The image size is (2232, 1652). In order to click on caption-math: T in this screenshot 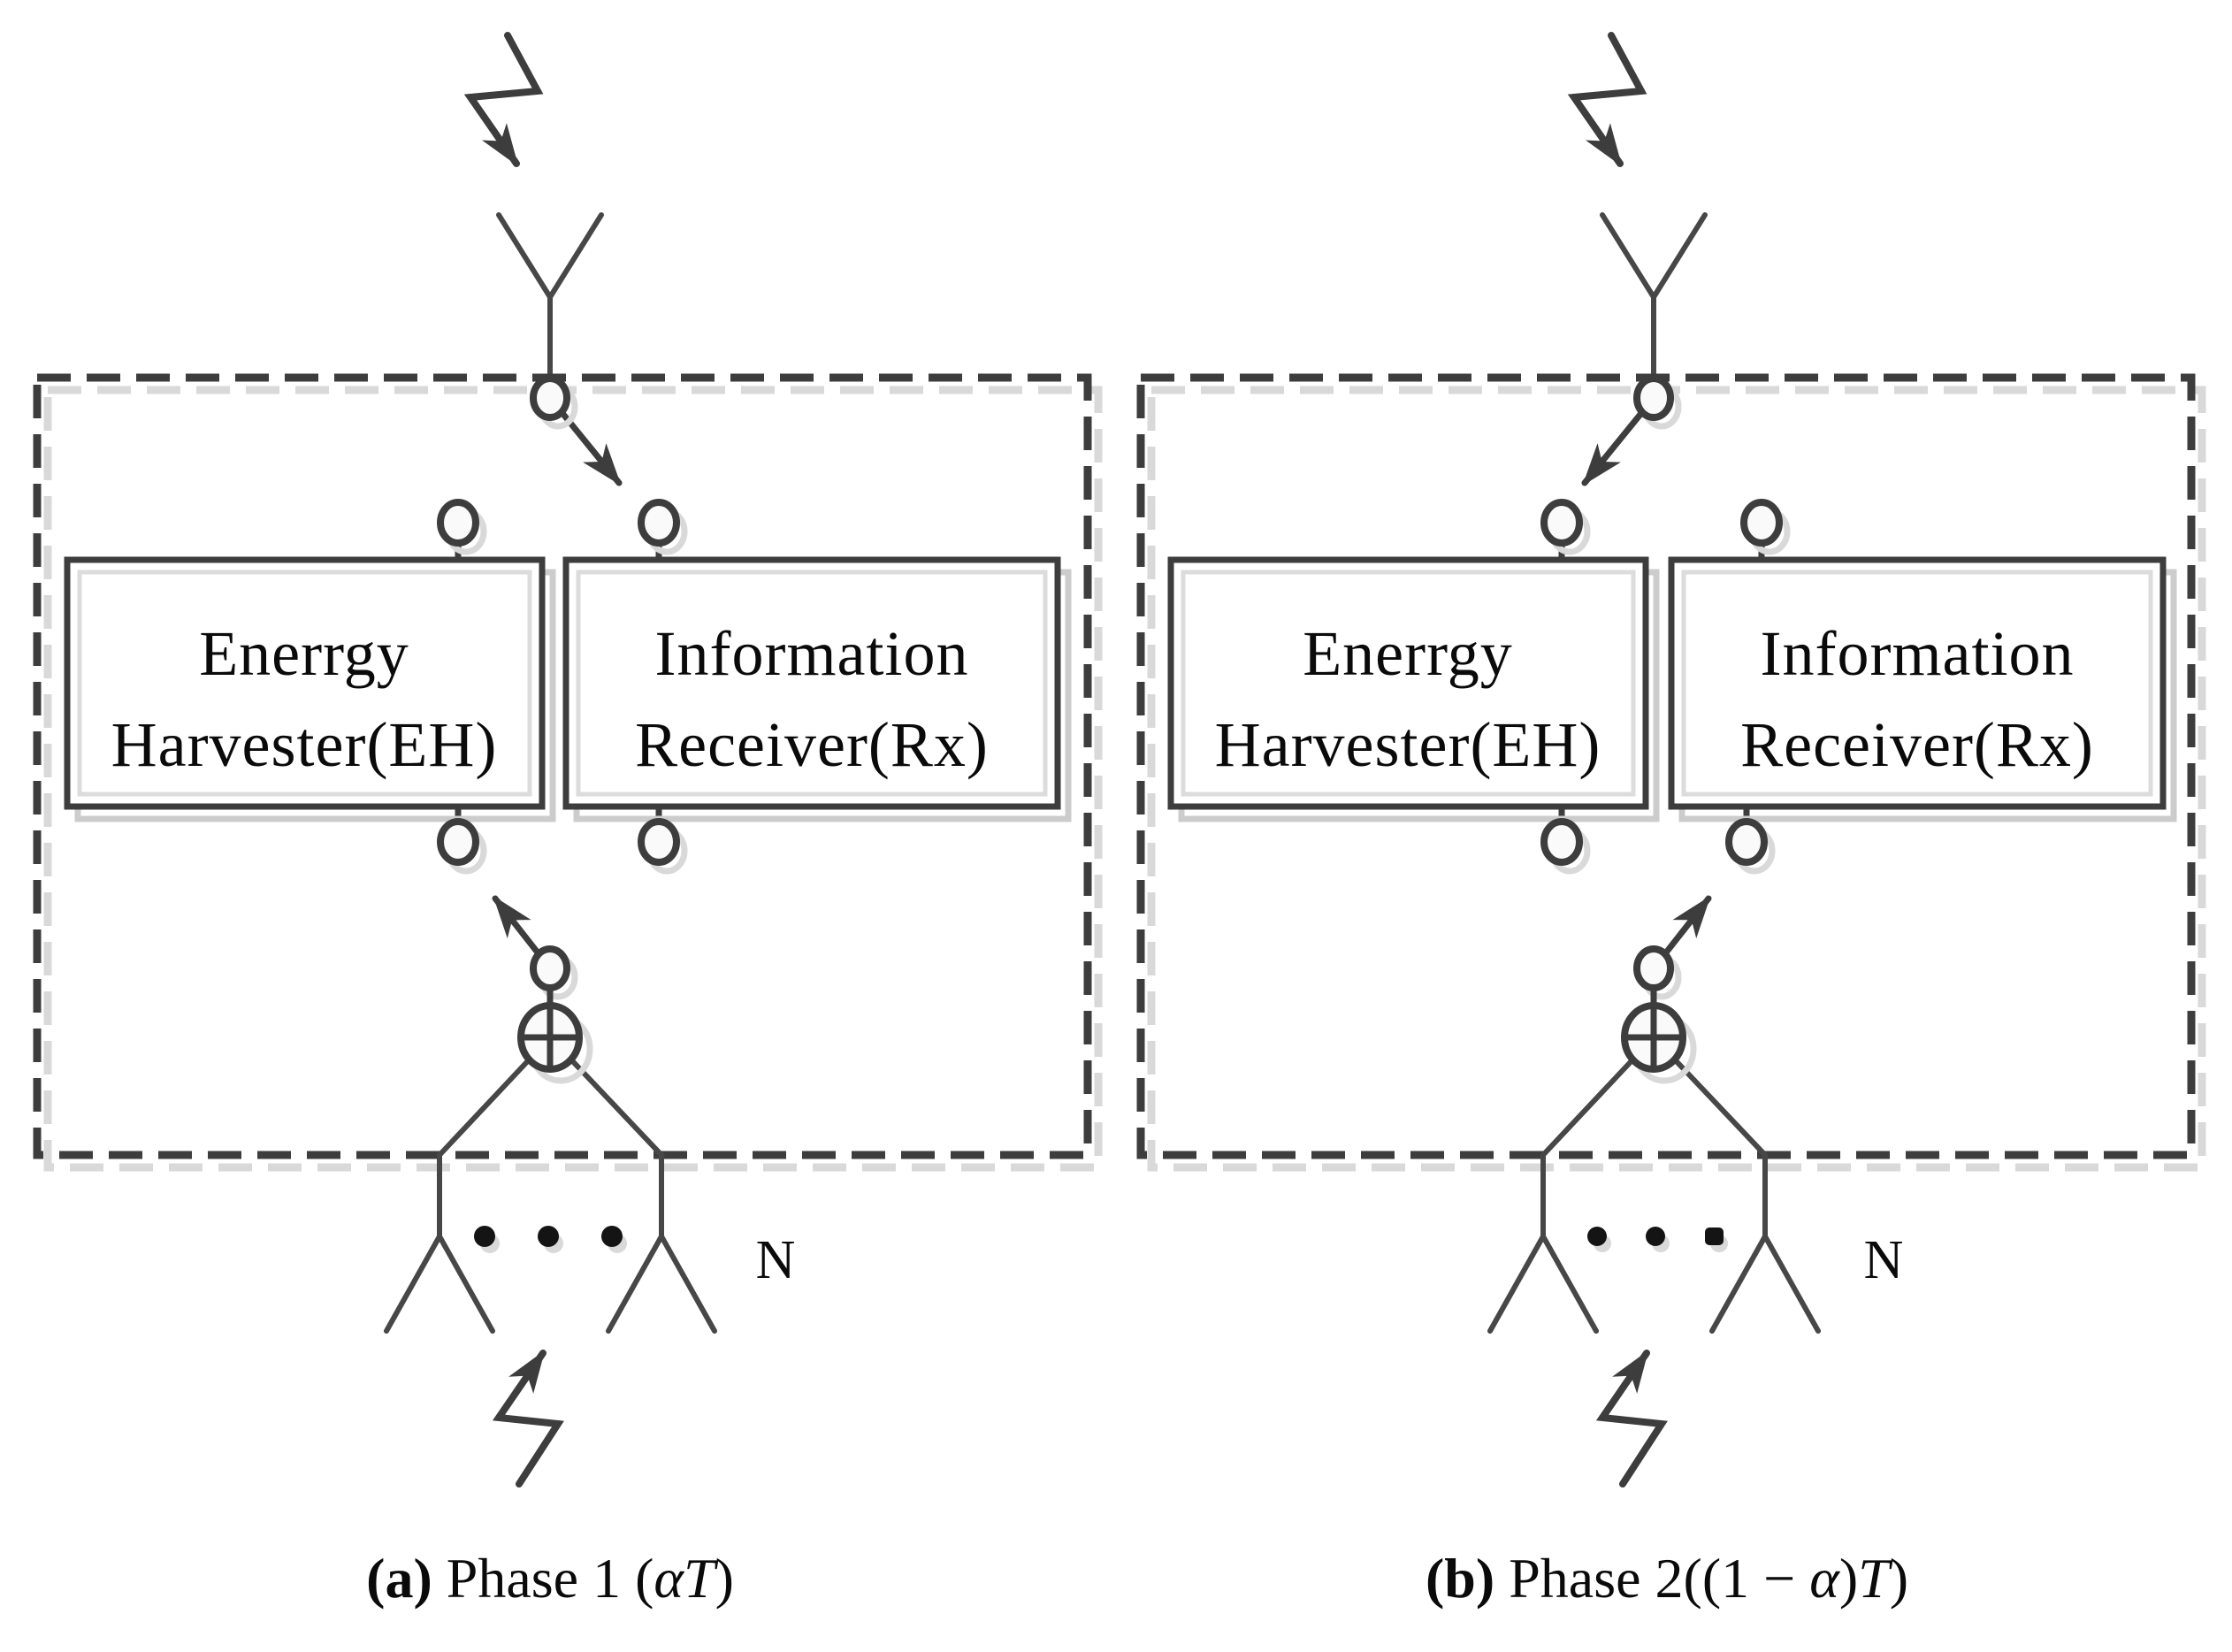, I will do `click(1875, 1579)`.